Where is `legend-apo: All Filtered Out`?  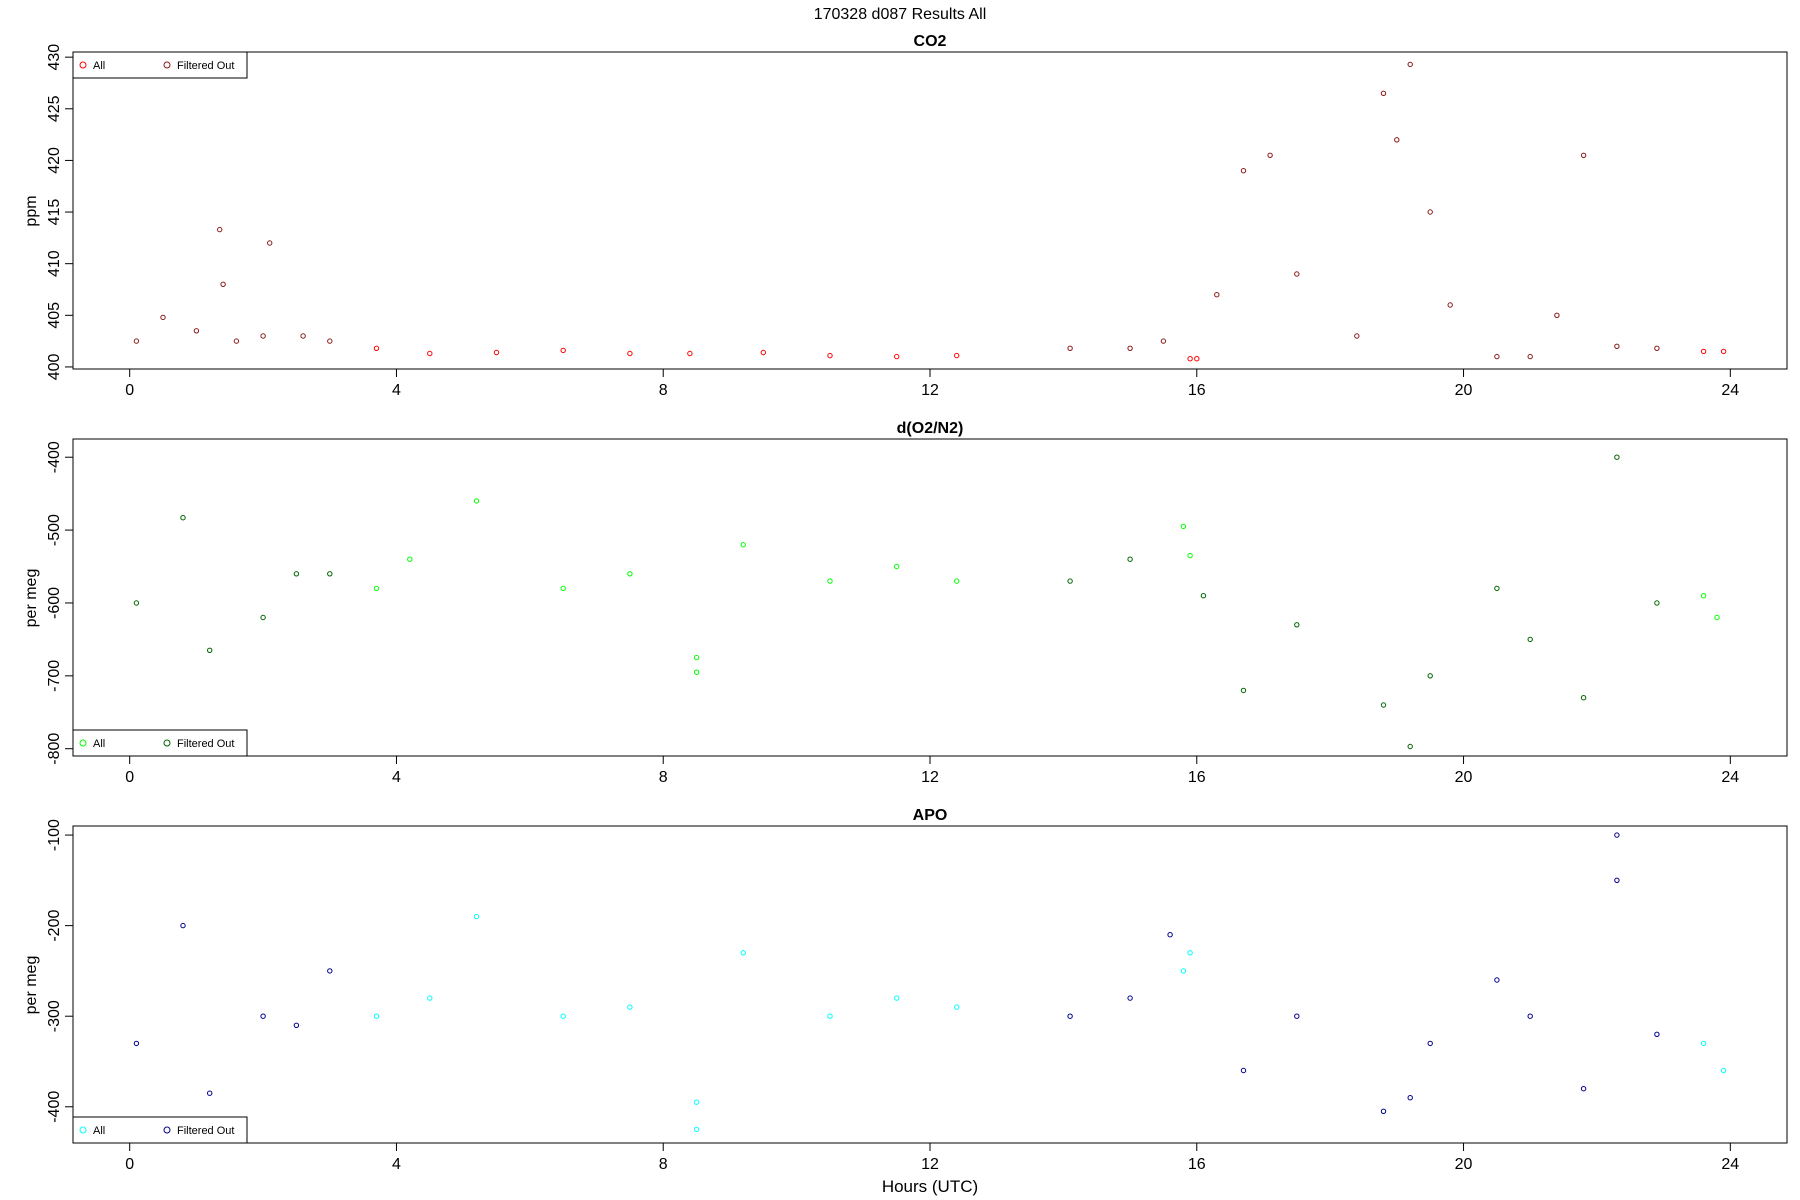
legend-apo: All Filtered Out is located at coordinates (160, 1130).